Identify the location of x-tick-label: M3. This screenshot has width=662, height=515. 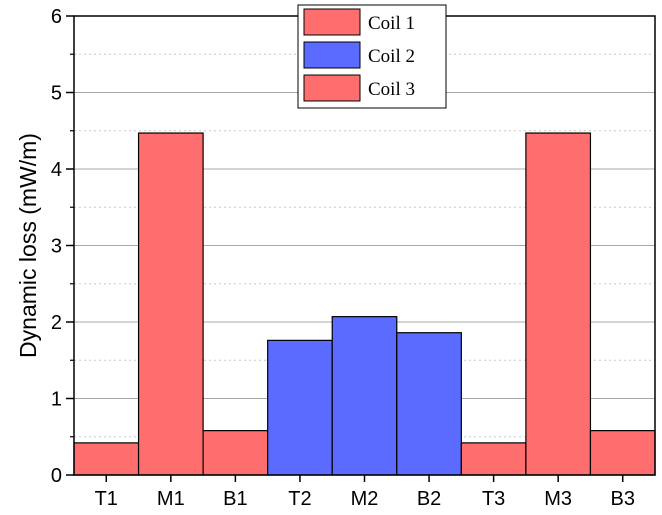
(558, 499).